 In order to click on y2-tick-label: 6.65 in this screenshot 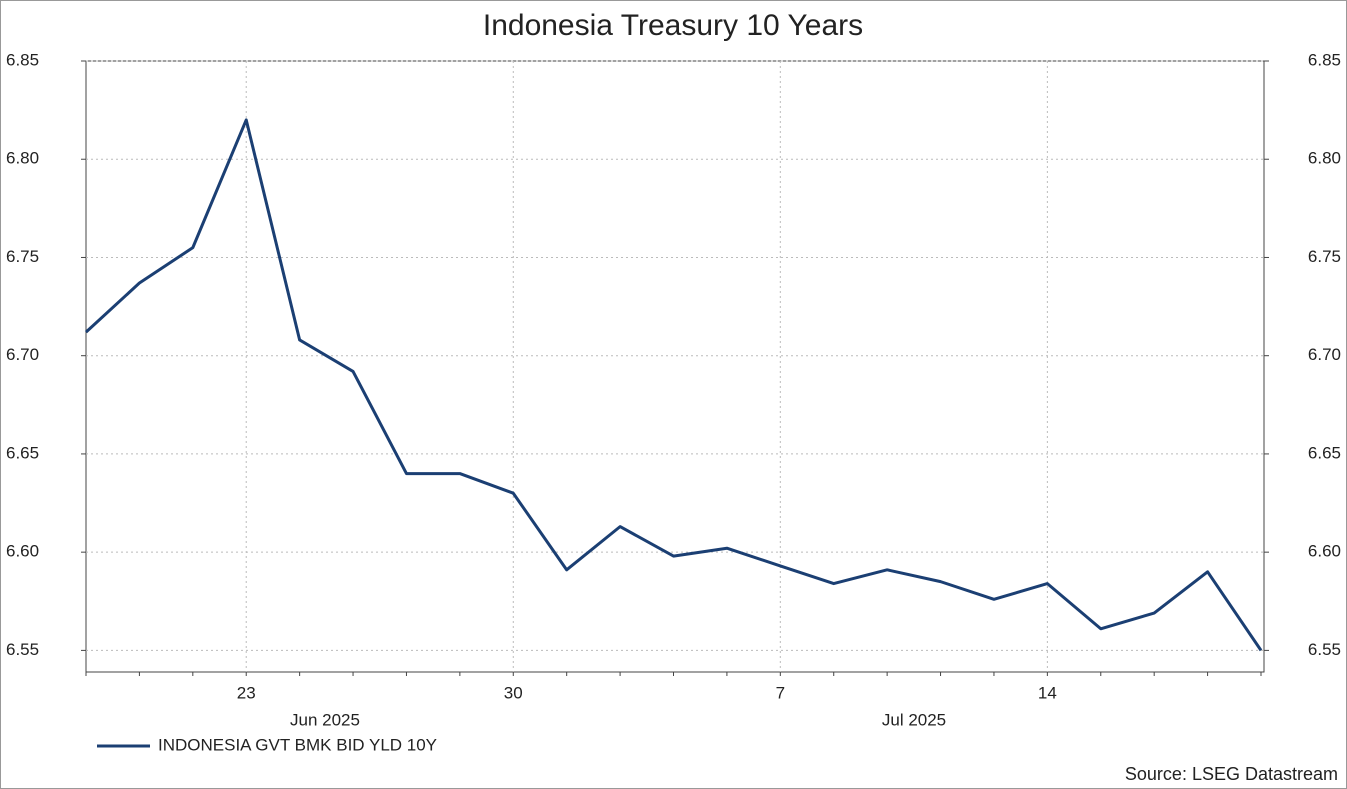, I will do `click(1324, 452)`.